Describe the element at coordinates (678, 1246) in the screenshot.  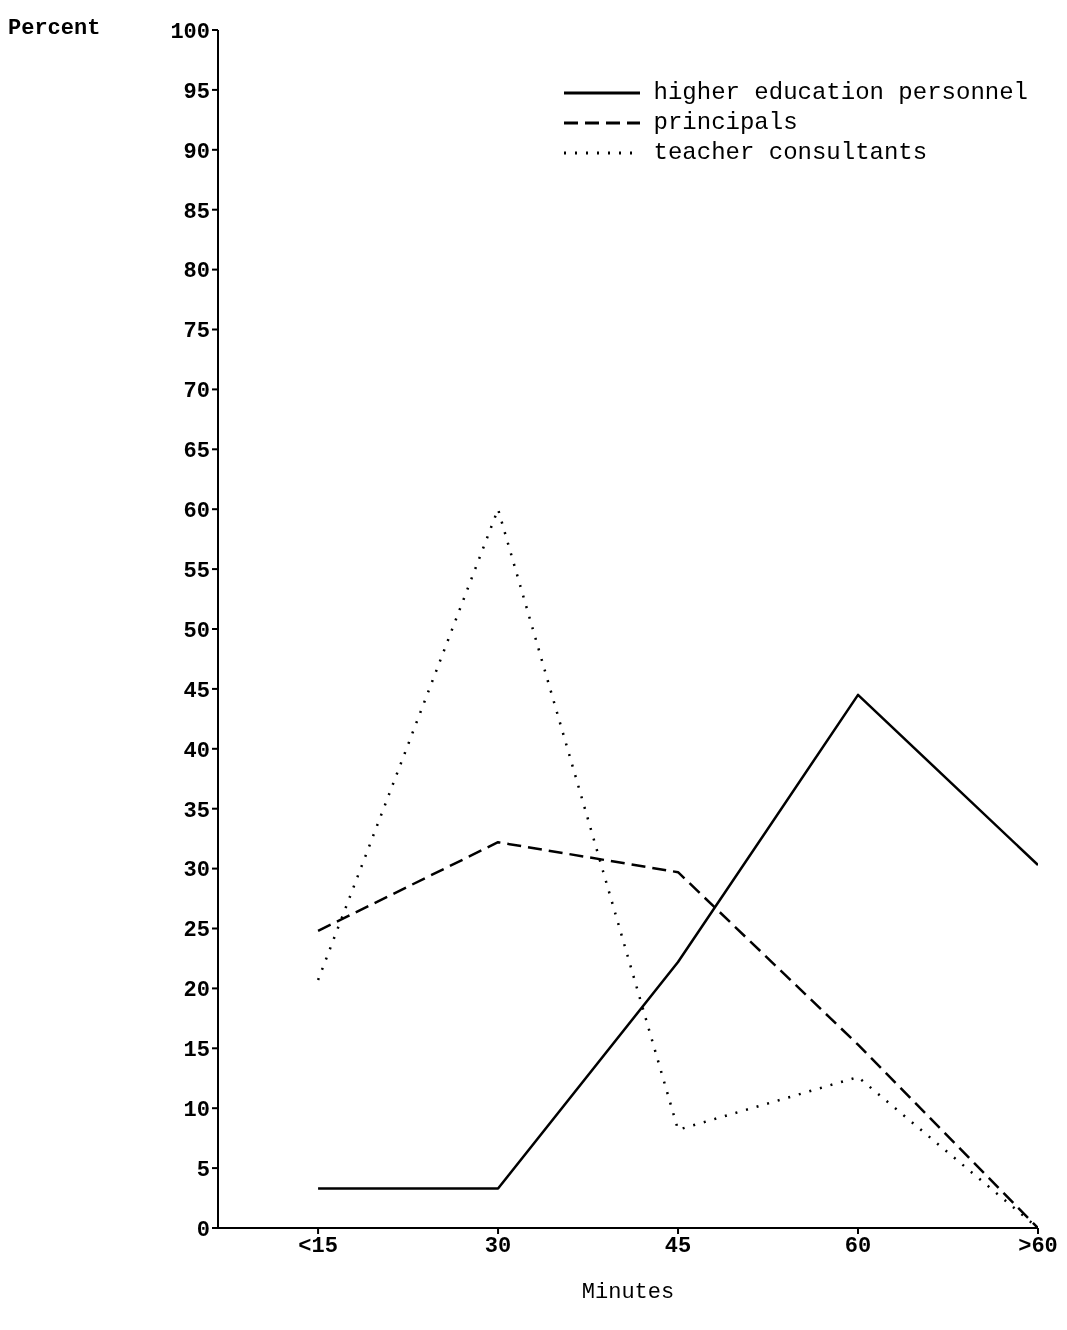
I see `x-tick-label: 45` at that location.